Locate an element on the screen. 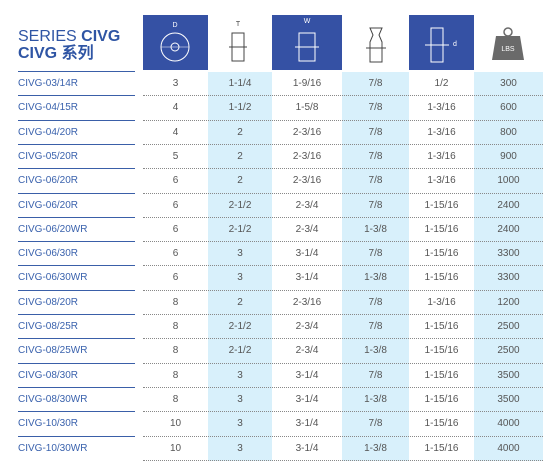 The image size is (554, 470). model-cell: CIVG-10/30WR is located at coordinates (53, 448).